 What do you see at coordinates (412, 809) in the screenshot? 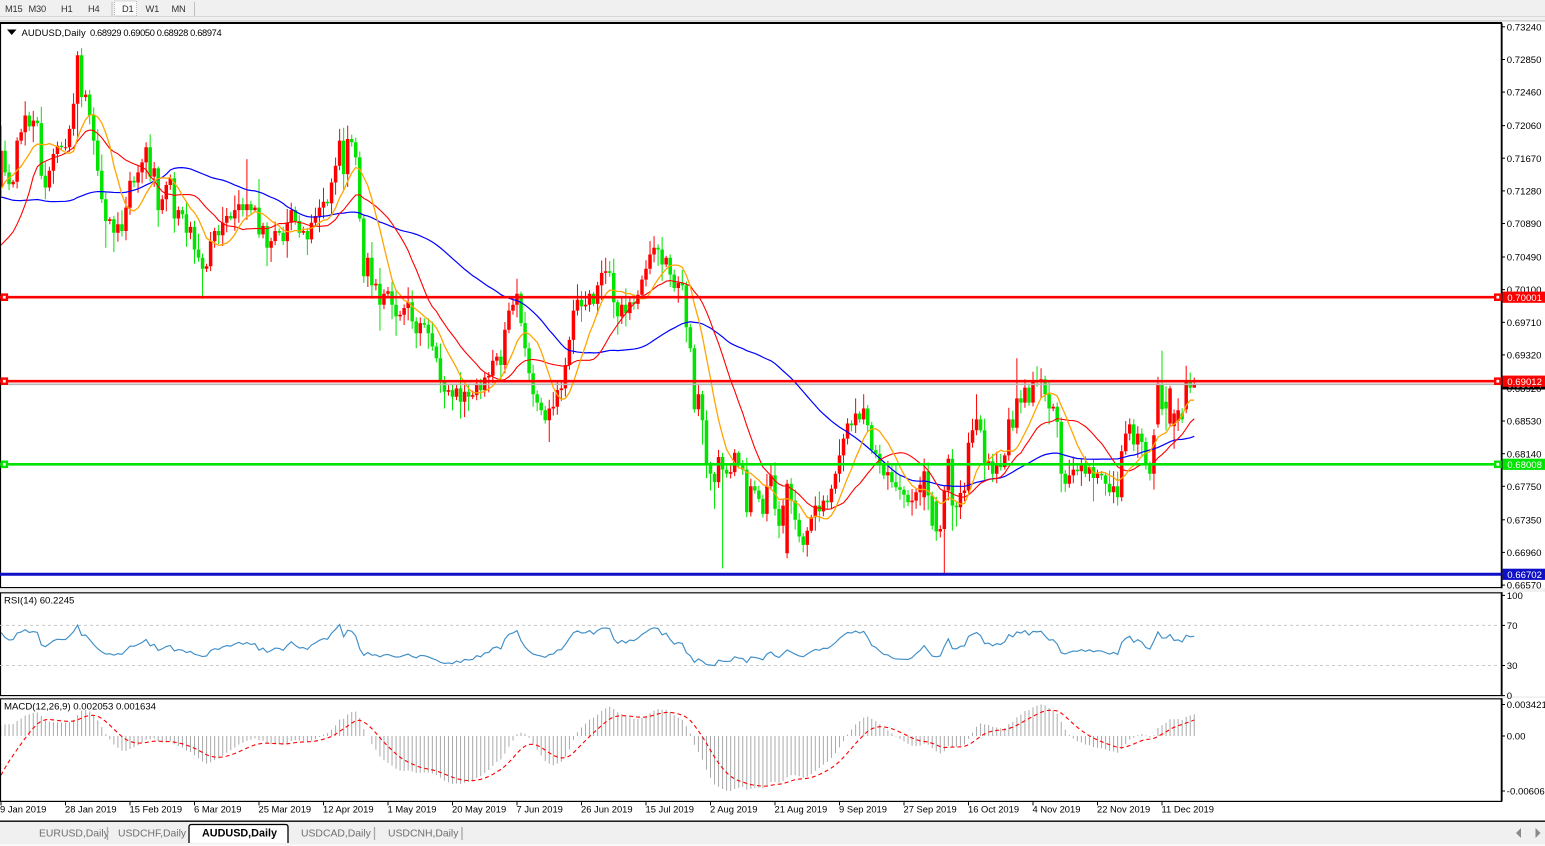
I see `svg-text: 1 May 2019` at bounding box center [412, 809].